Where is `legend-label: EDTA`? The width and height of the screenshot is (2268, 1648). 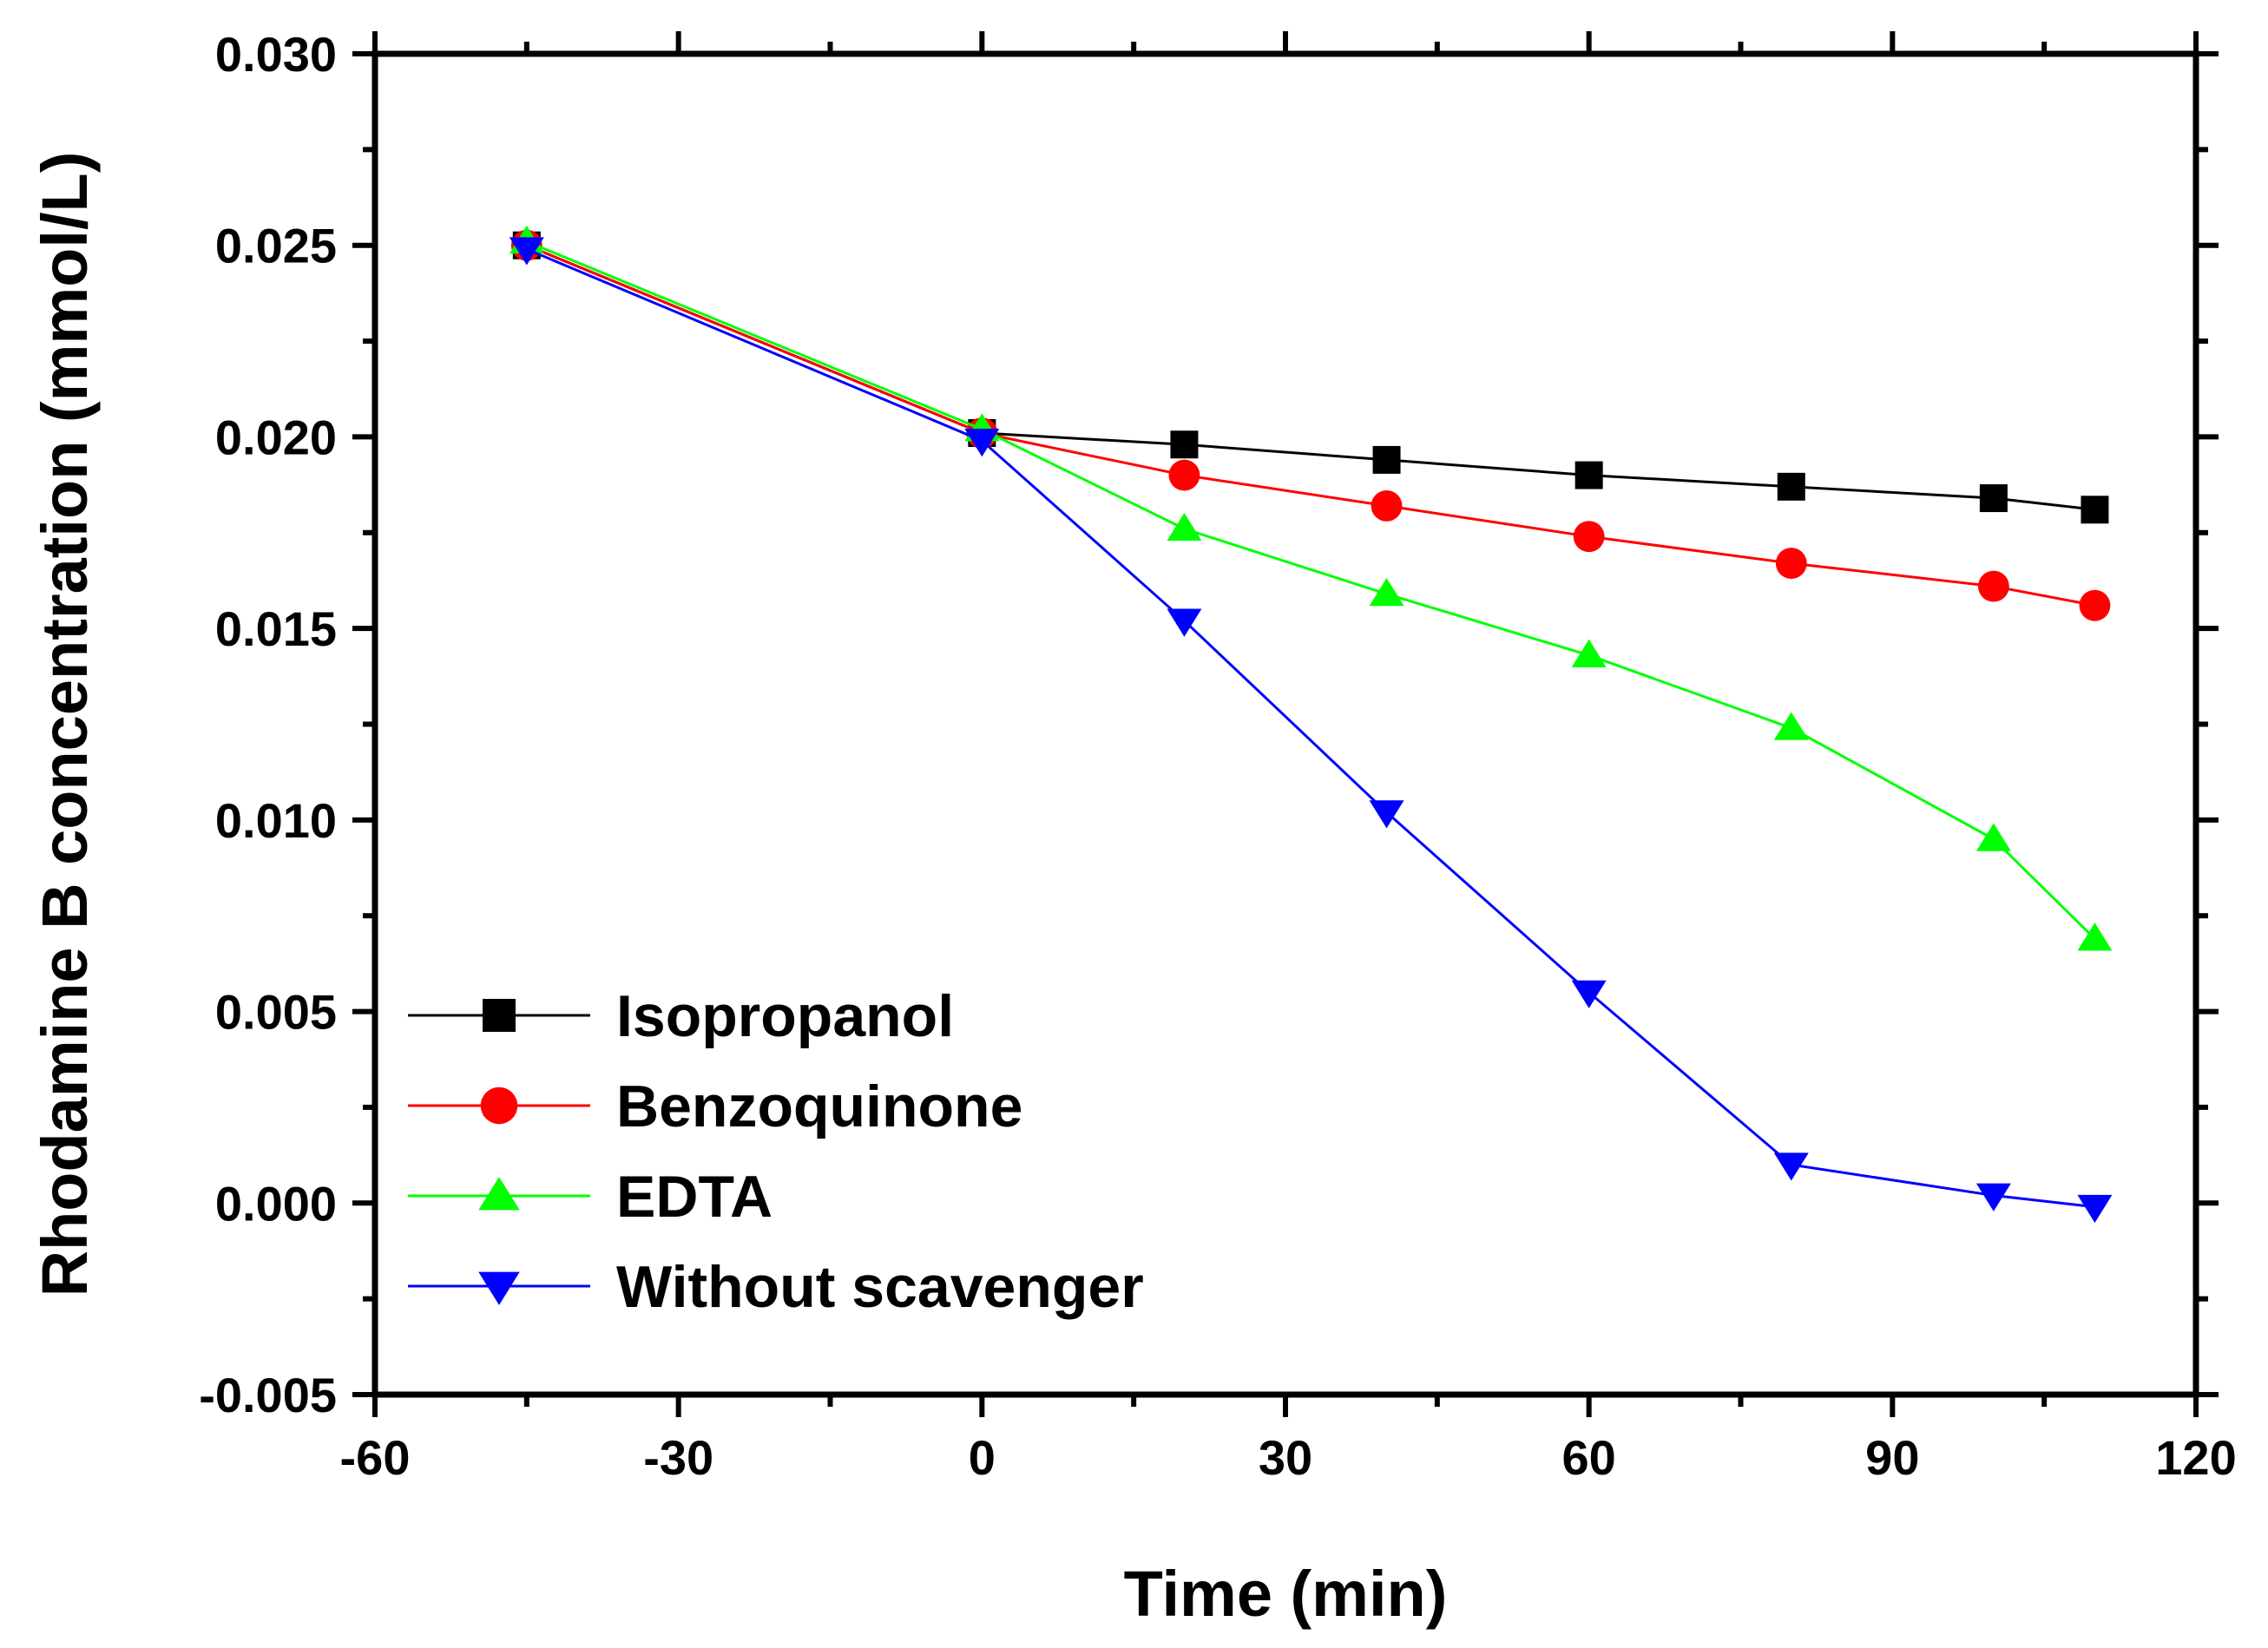
legend-label: EDTA is located at coordinates (694, 1197).